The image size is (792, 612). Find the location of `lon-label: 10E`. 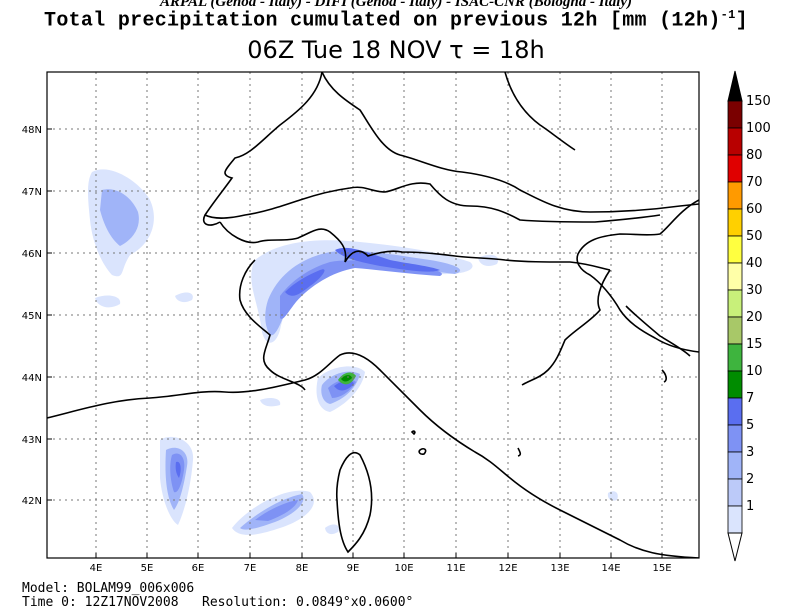

lon-label: 10E is located at coordinates (403, 568).